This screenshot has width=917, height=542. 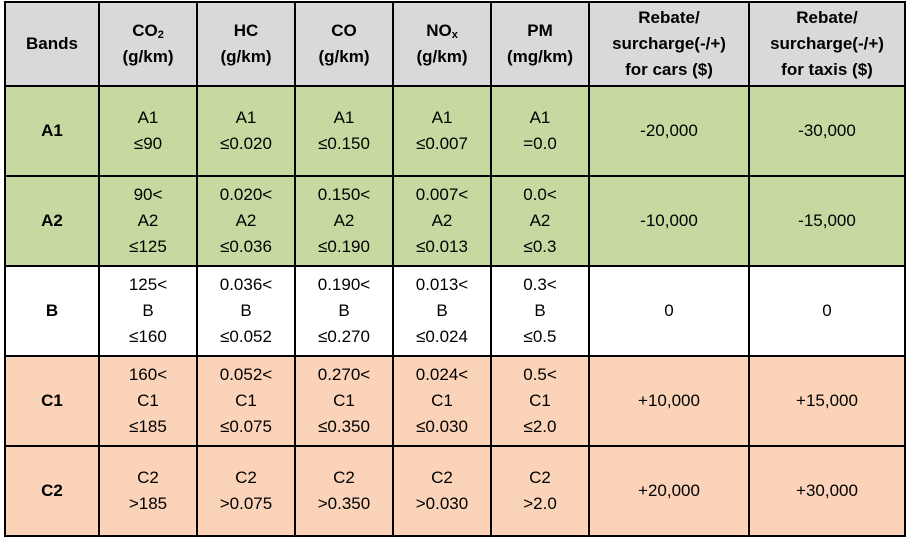 What do you see at coordinates (52, 401) in the screenshot?
I see `band-label: C1` at bounding box center [52, 401].